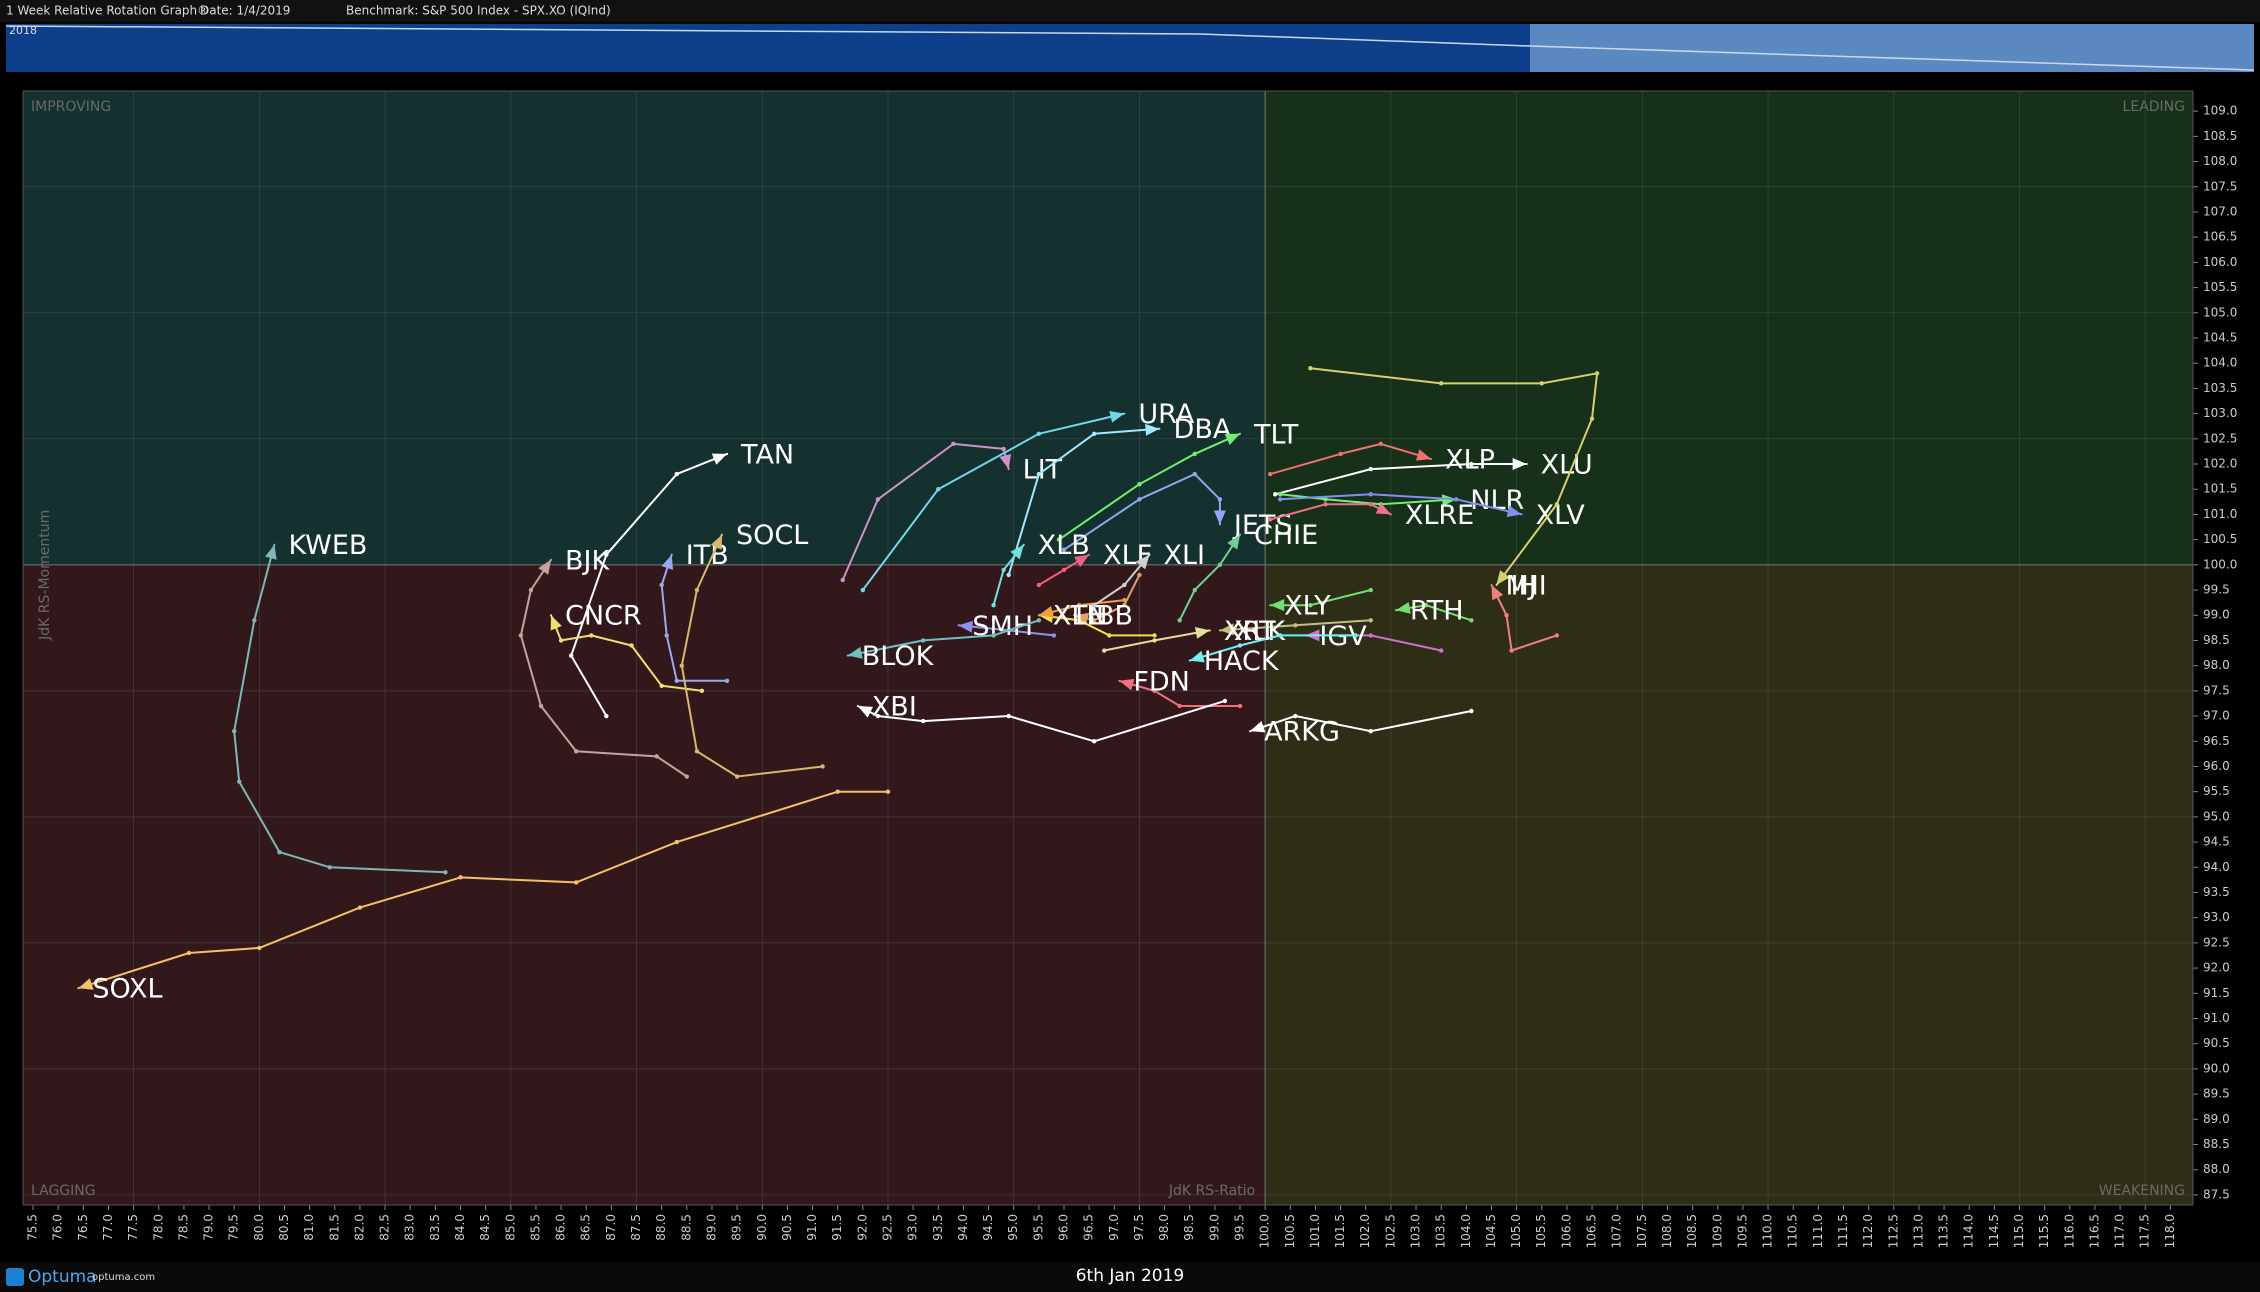 This screenshot has width=2260, height=1292. I want to click on x-tick-label: 111.5, so click(1843, 1231).